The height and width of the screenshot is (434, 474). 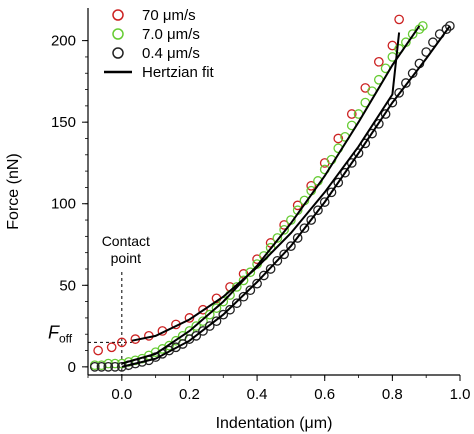 I want to click on x-tick-label: 0.6, so click(x=324, y=394).